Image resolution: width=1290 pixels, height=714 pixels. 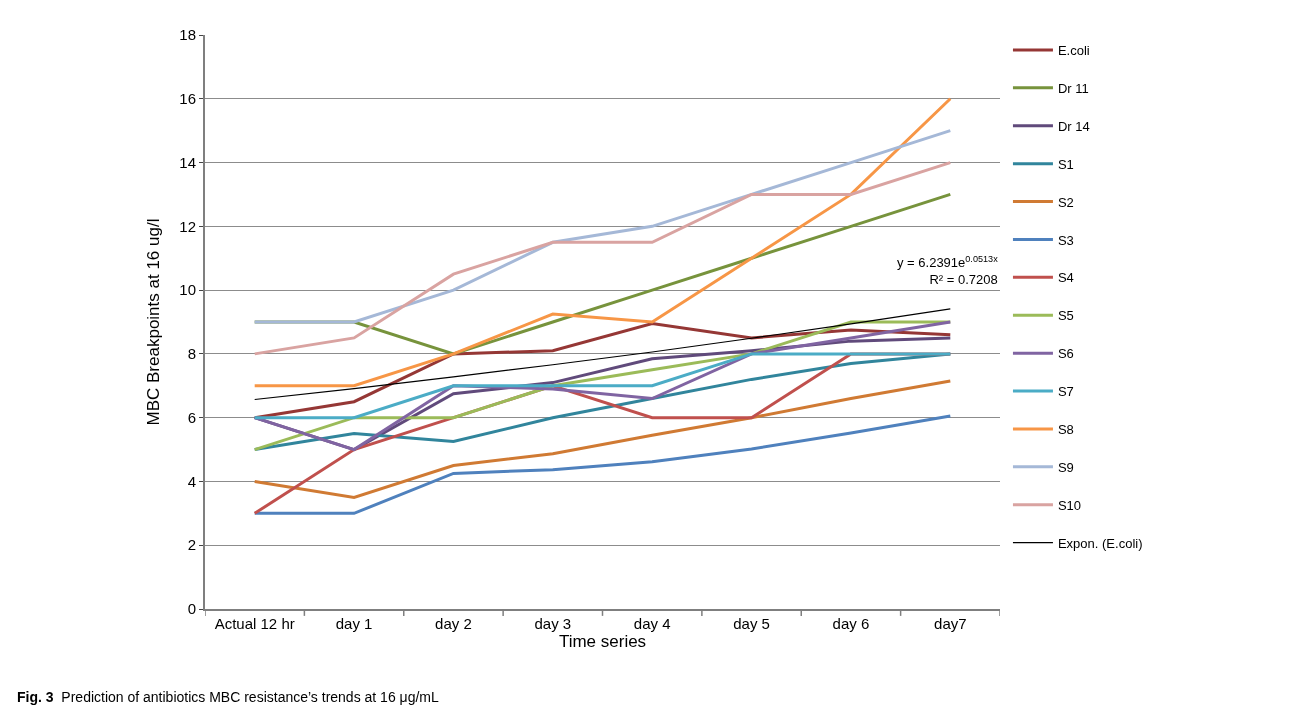 I want to click on y-tick-label: 6, so click(x=191, y=417).